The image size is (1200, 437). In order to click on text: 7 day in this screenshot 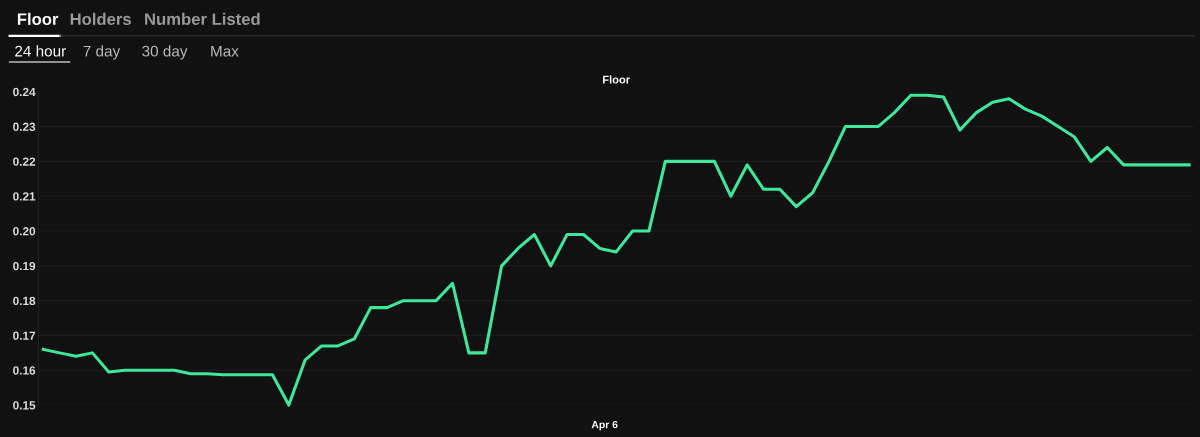, I will do `click(102, 52)`.